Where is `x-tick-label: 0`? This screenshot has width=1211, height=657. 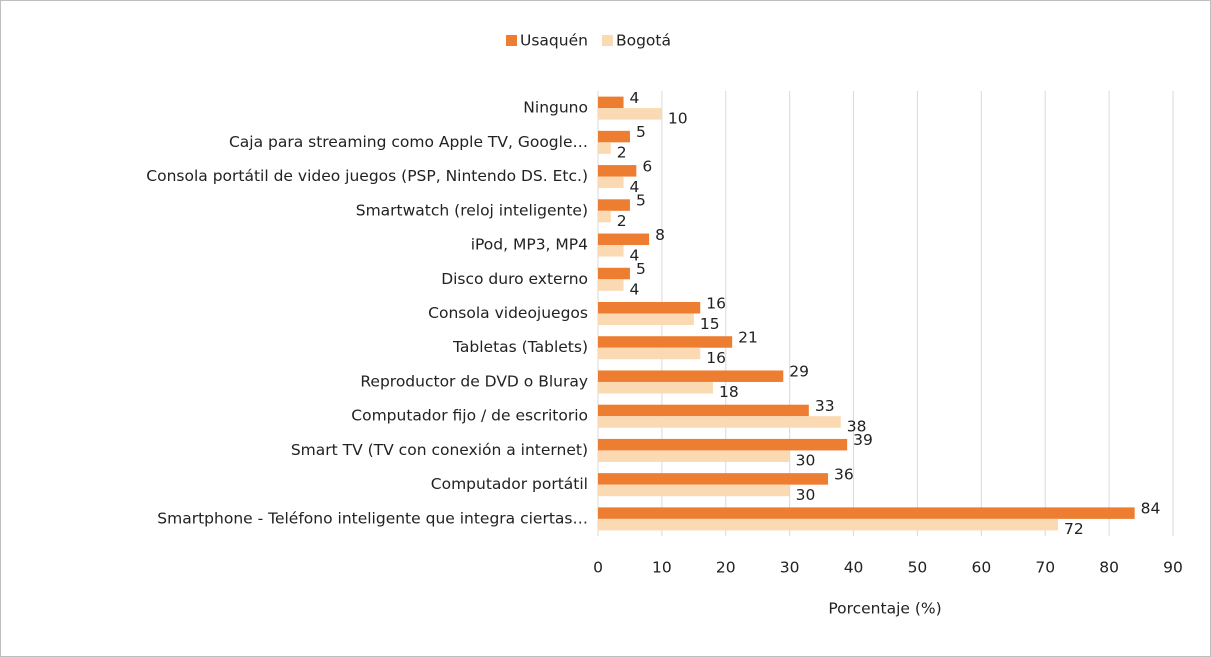 x-tick-label: 0 is located at coordinates (598, 568).